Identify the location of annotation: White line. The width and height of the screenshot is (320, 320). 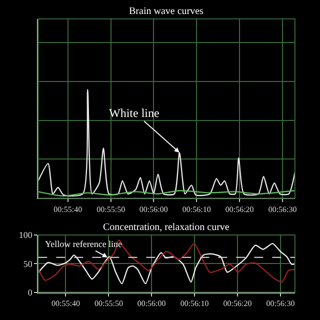
(134, 113).